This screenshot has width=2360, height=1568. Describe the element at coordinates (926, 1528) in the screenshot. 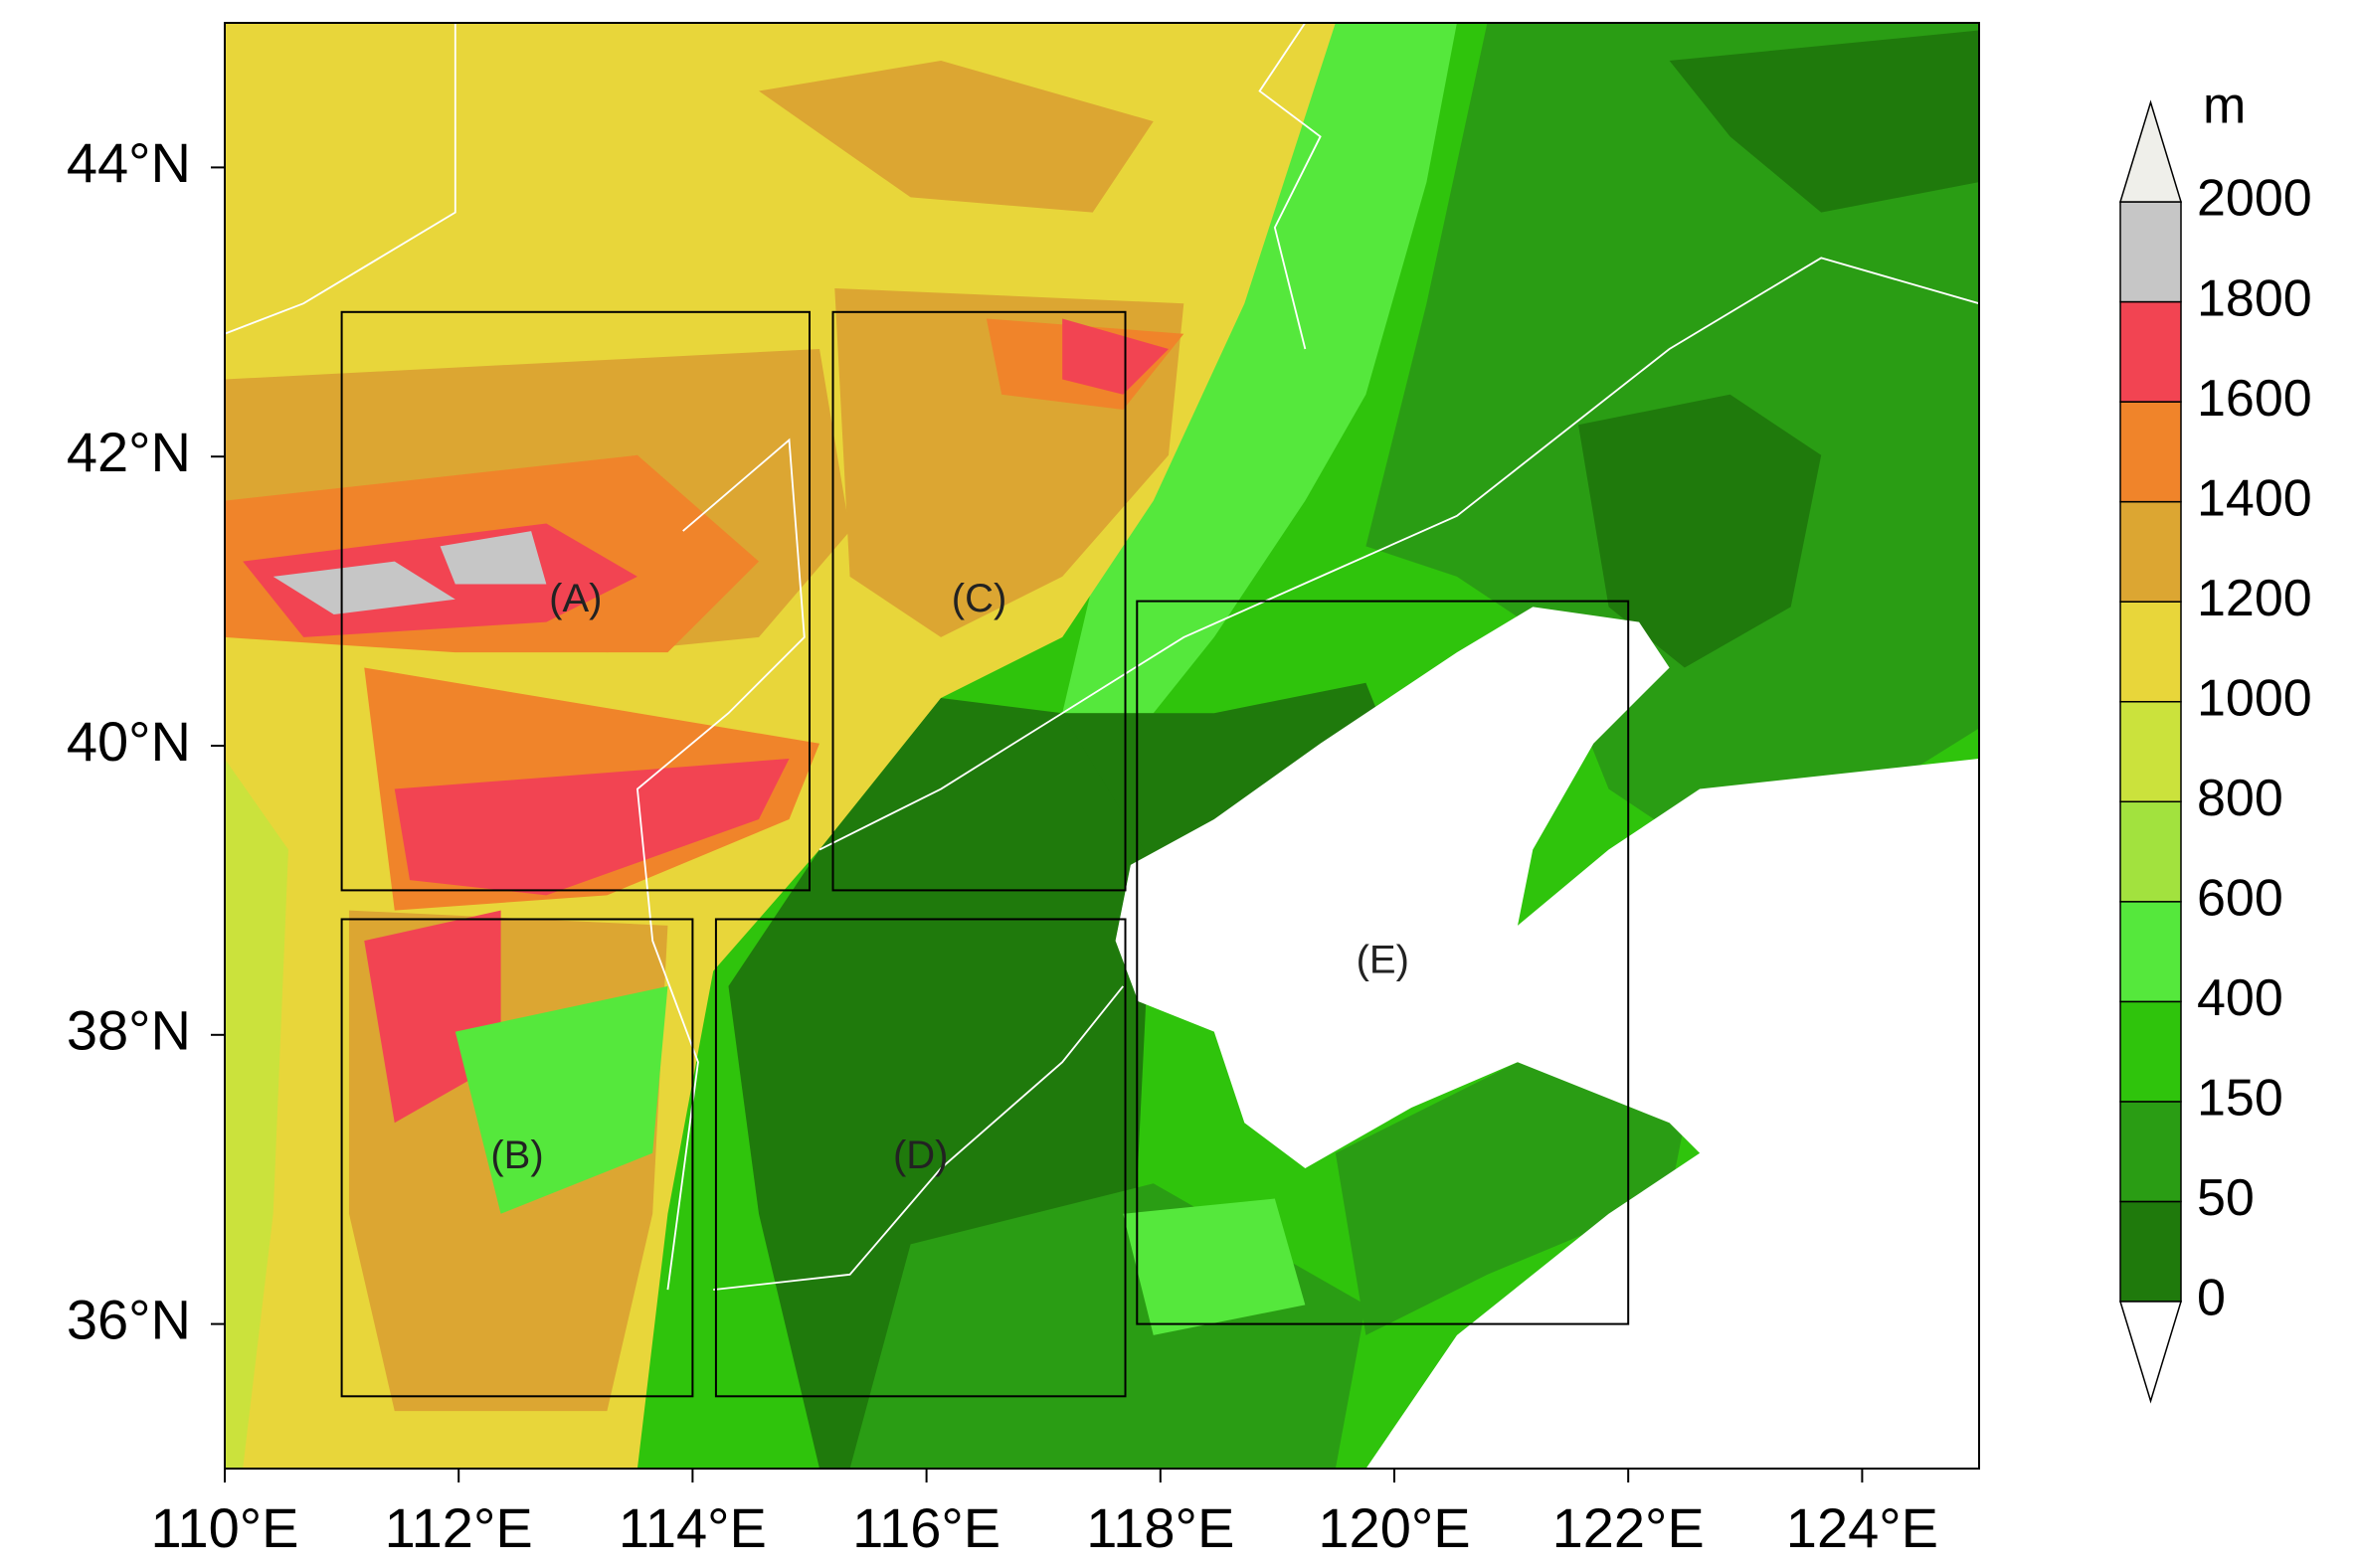

I see `x-tick-label: 116°E` at that location.